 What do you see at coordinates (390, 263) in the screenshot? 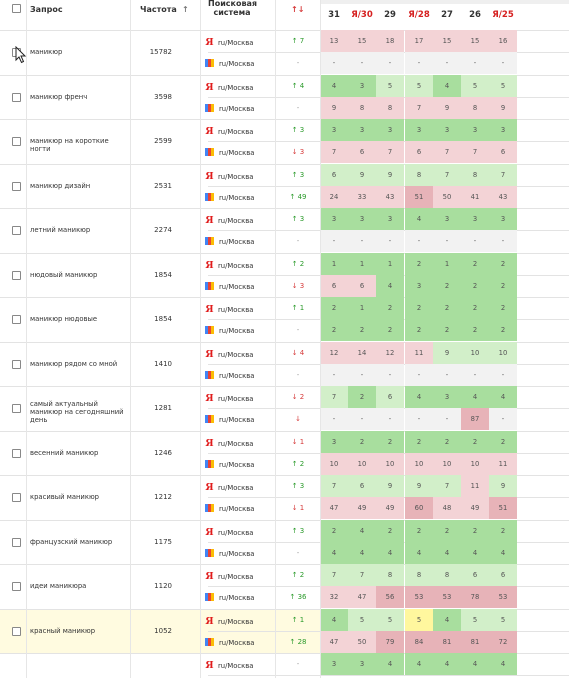
I see `position-cell: 1` at bounding box center [390, 263].